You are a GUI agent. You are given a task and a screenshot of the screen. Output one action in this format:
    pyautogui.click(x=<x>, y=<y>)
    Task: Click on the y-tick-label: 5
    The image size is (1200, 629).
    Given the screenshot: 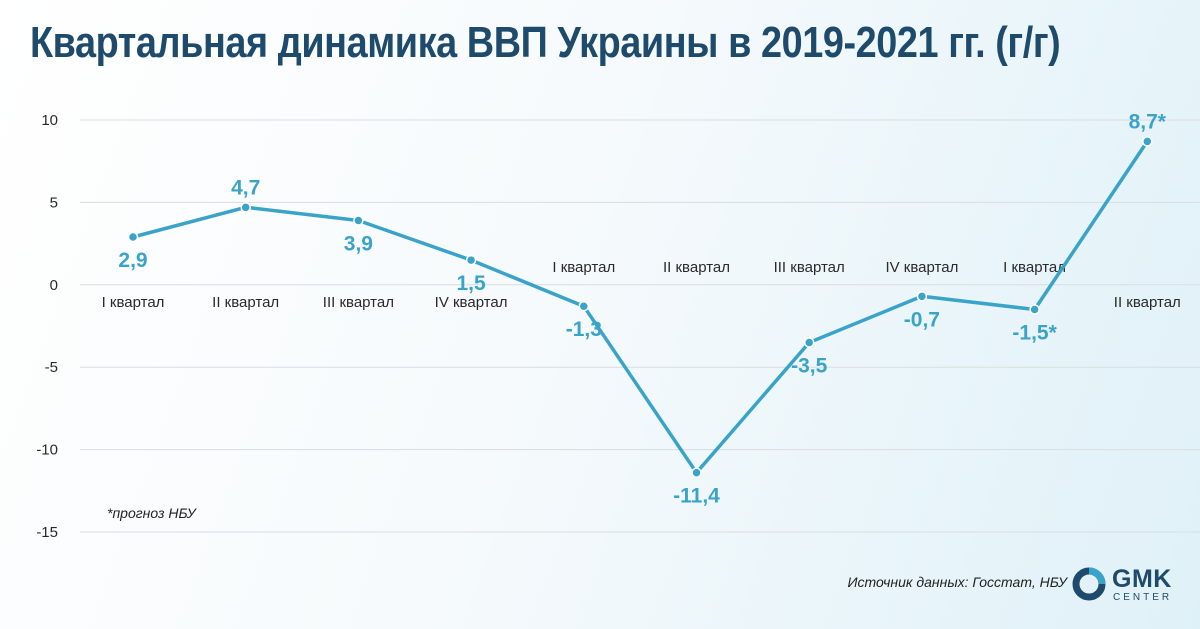 What is the action you would take?
    pyautogui.click(x=54, y=202)
    